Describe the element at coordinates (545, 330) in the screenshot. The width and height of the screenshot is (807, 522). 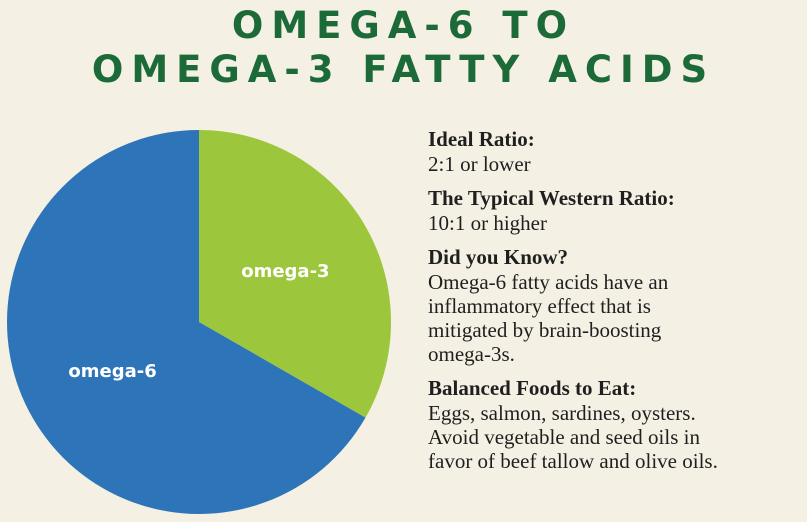
I see `note-text: mitigated by brain-boosting` at that location.